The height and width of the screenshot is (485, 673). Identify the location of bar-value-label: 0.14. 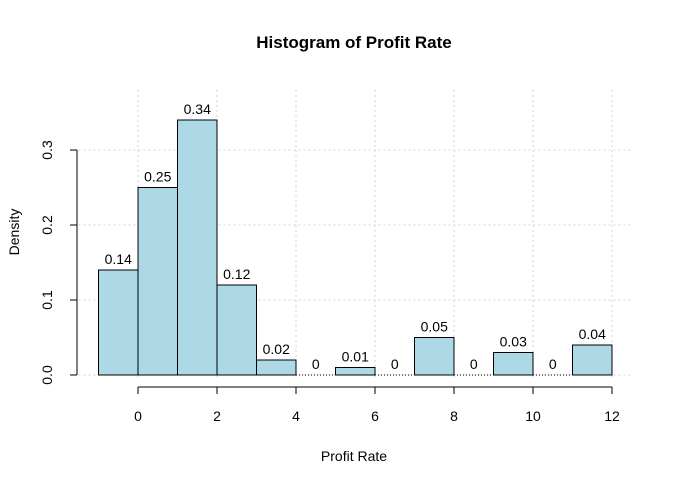
(118, 259).